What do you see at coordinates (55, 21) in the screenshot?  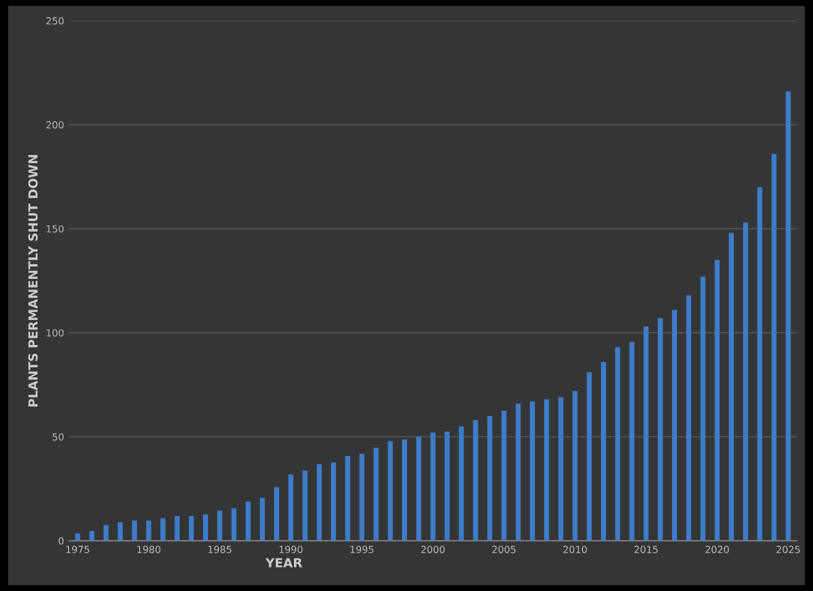 I see `y-tick-label: 250` at bounding box center [55, 21].